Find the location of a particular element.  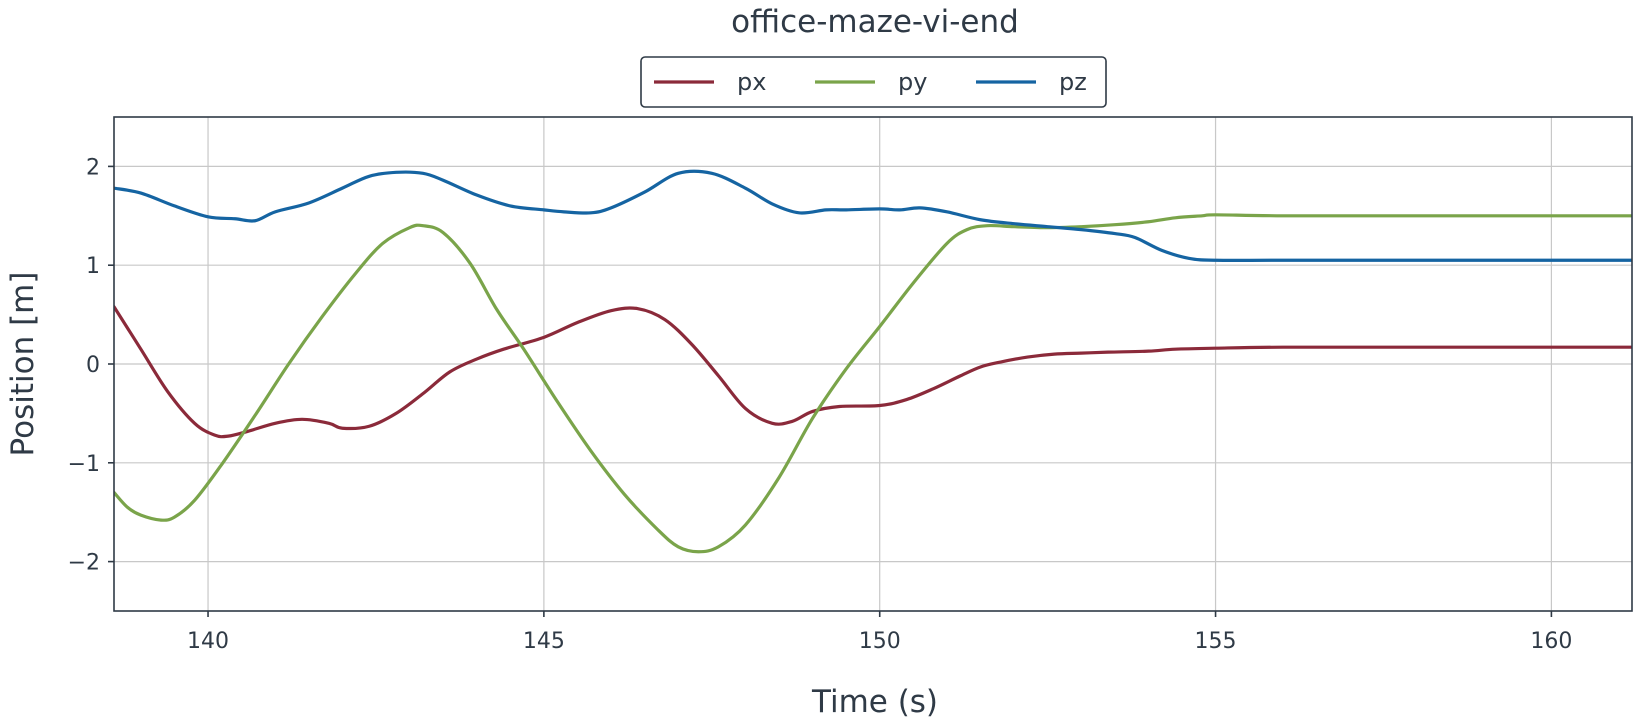

x-tick-label: 155 is located at coordinates (1216, 641).